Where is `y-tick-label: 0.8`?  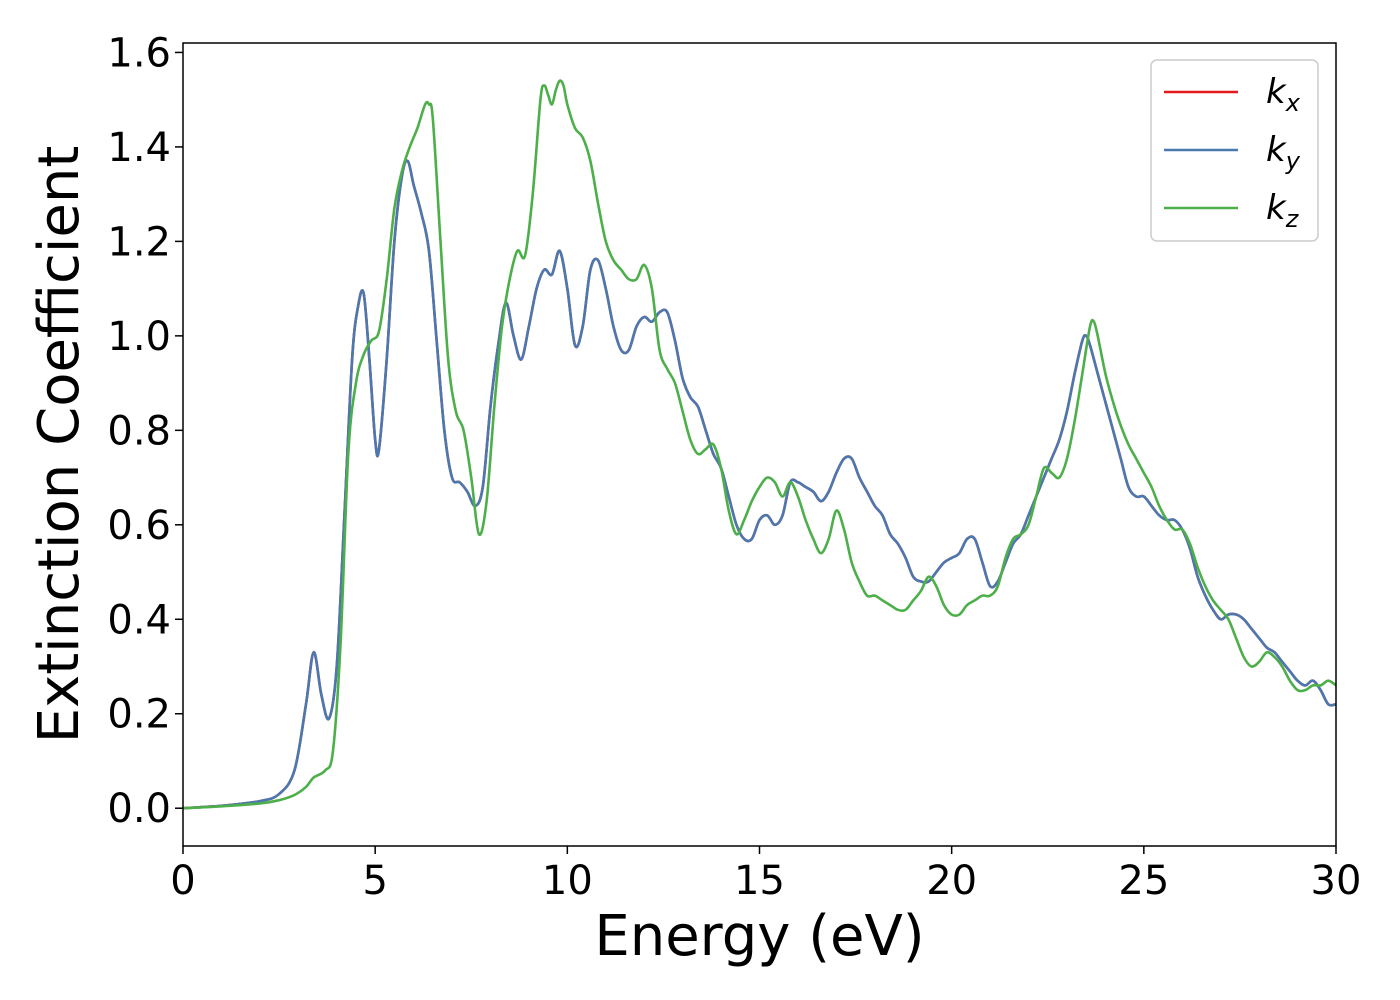 y-tick-label: 0.8 is located at coordinates (139, 431).